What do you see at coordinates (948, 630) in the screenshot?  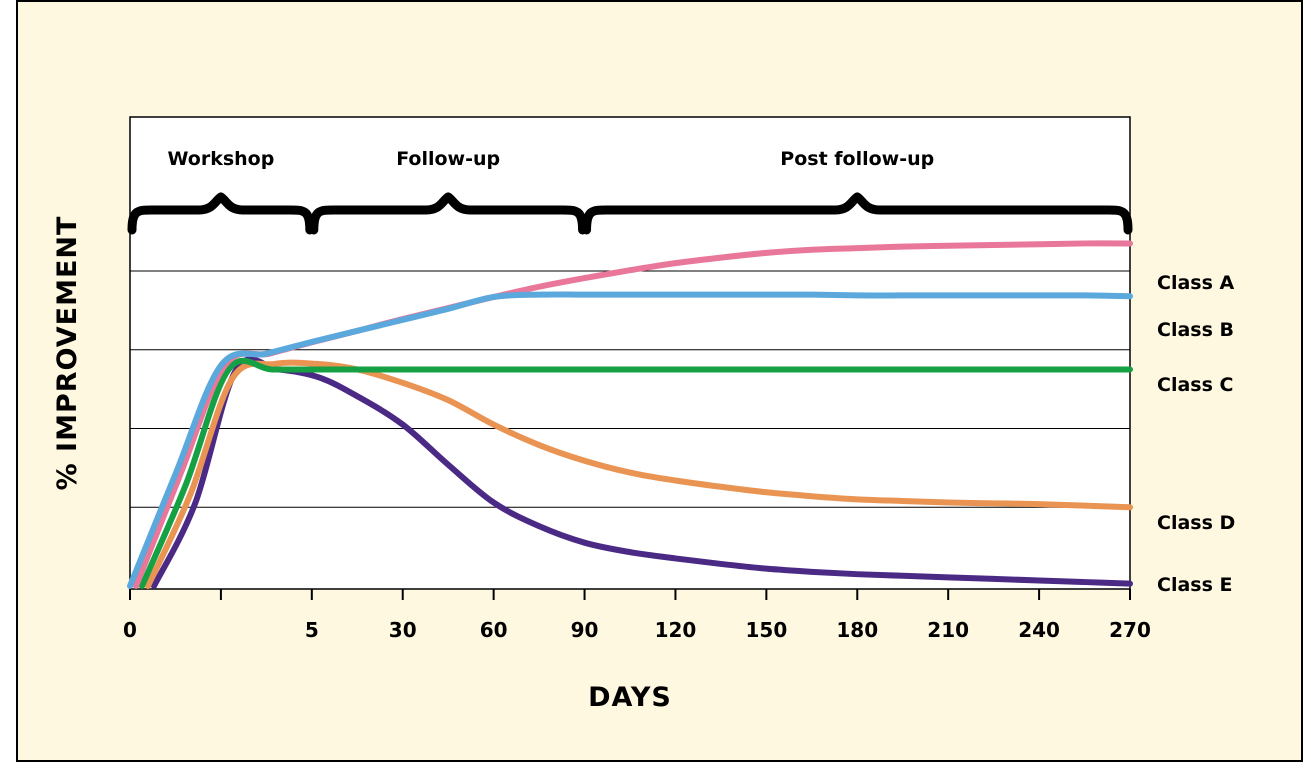 I see `x-tick-label: 210` at bounding box center [948, 630].